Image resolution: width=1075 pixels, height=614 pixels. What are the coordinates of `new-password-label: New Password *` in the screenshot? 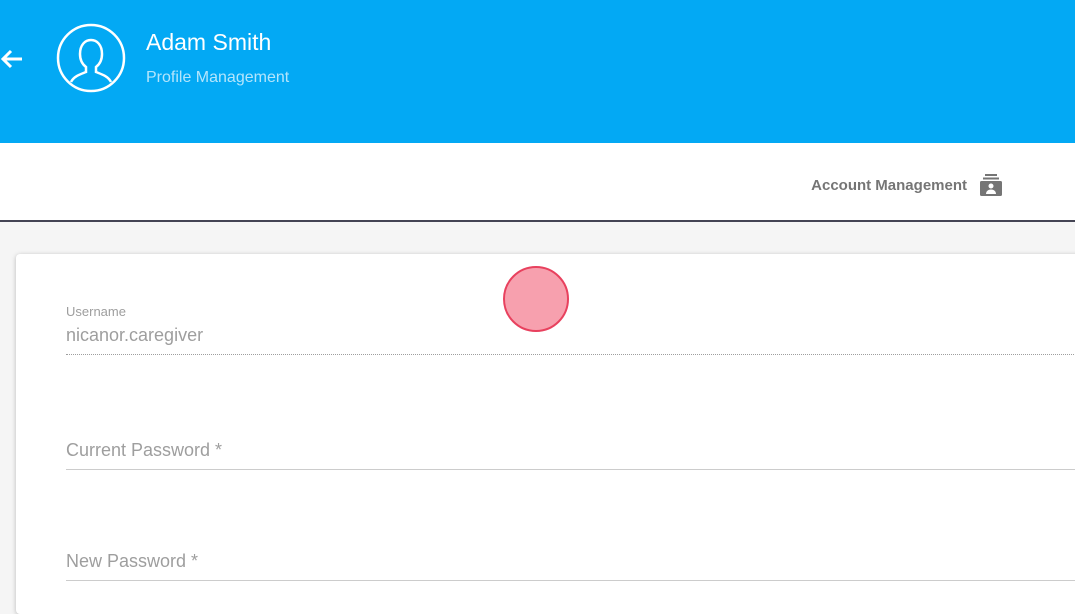 It's located at (570, 566).